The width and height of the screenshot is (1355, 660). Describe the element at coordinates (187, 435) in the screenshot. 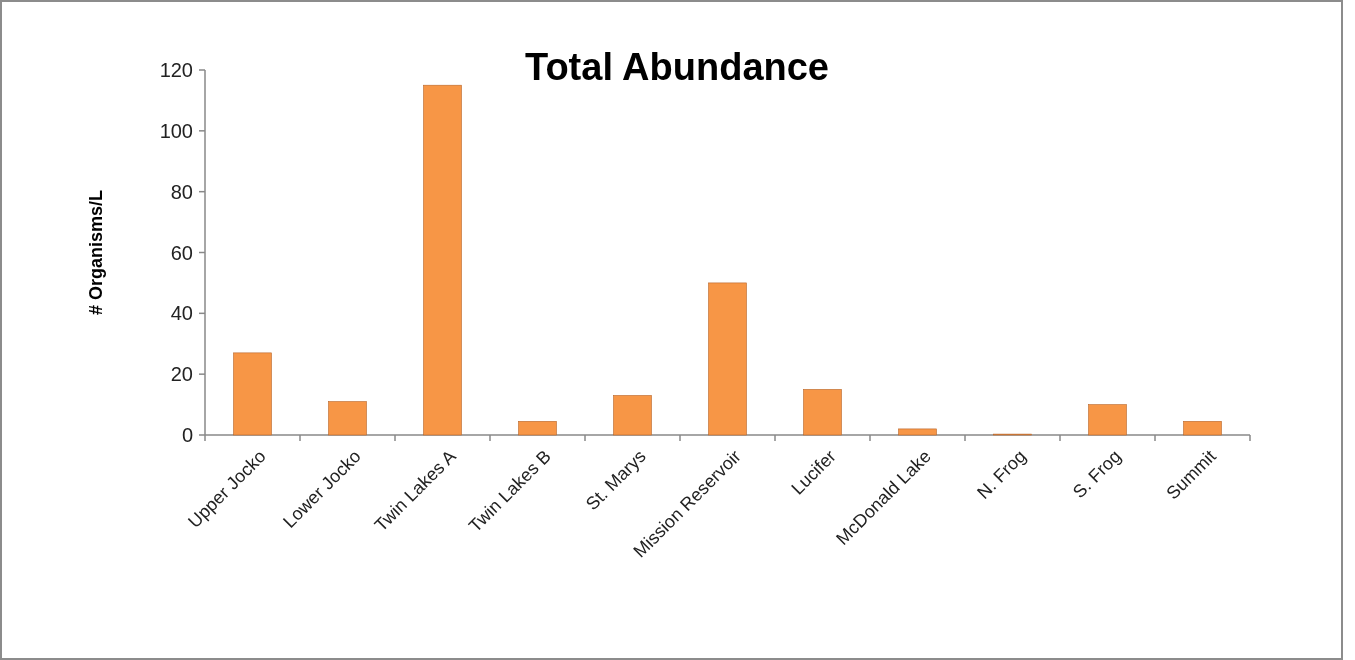

I see `y-tick-label: 0` at that location.